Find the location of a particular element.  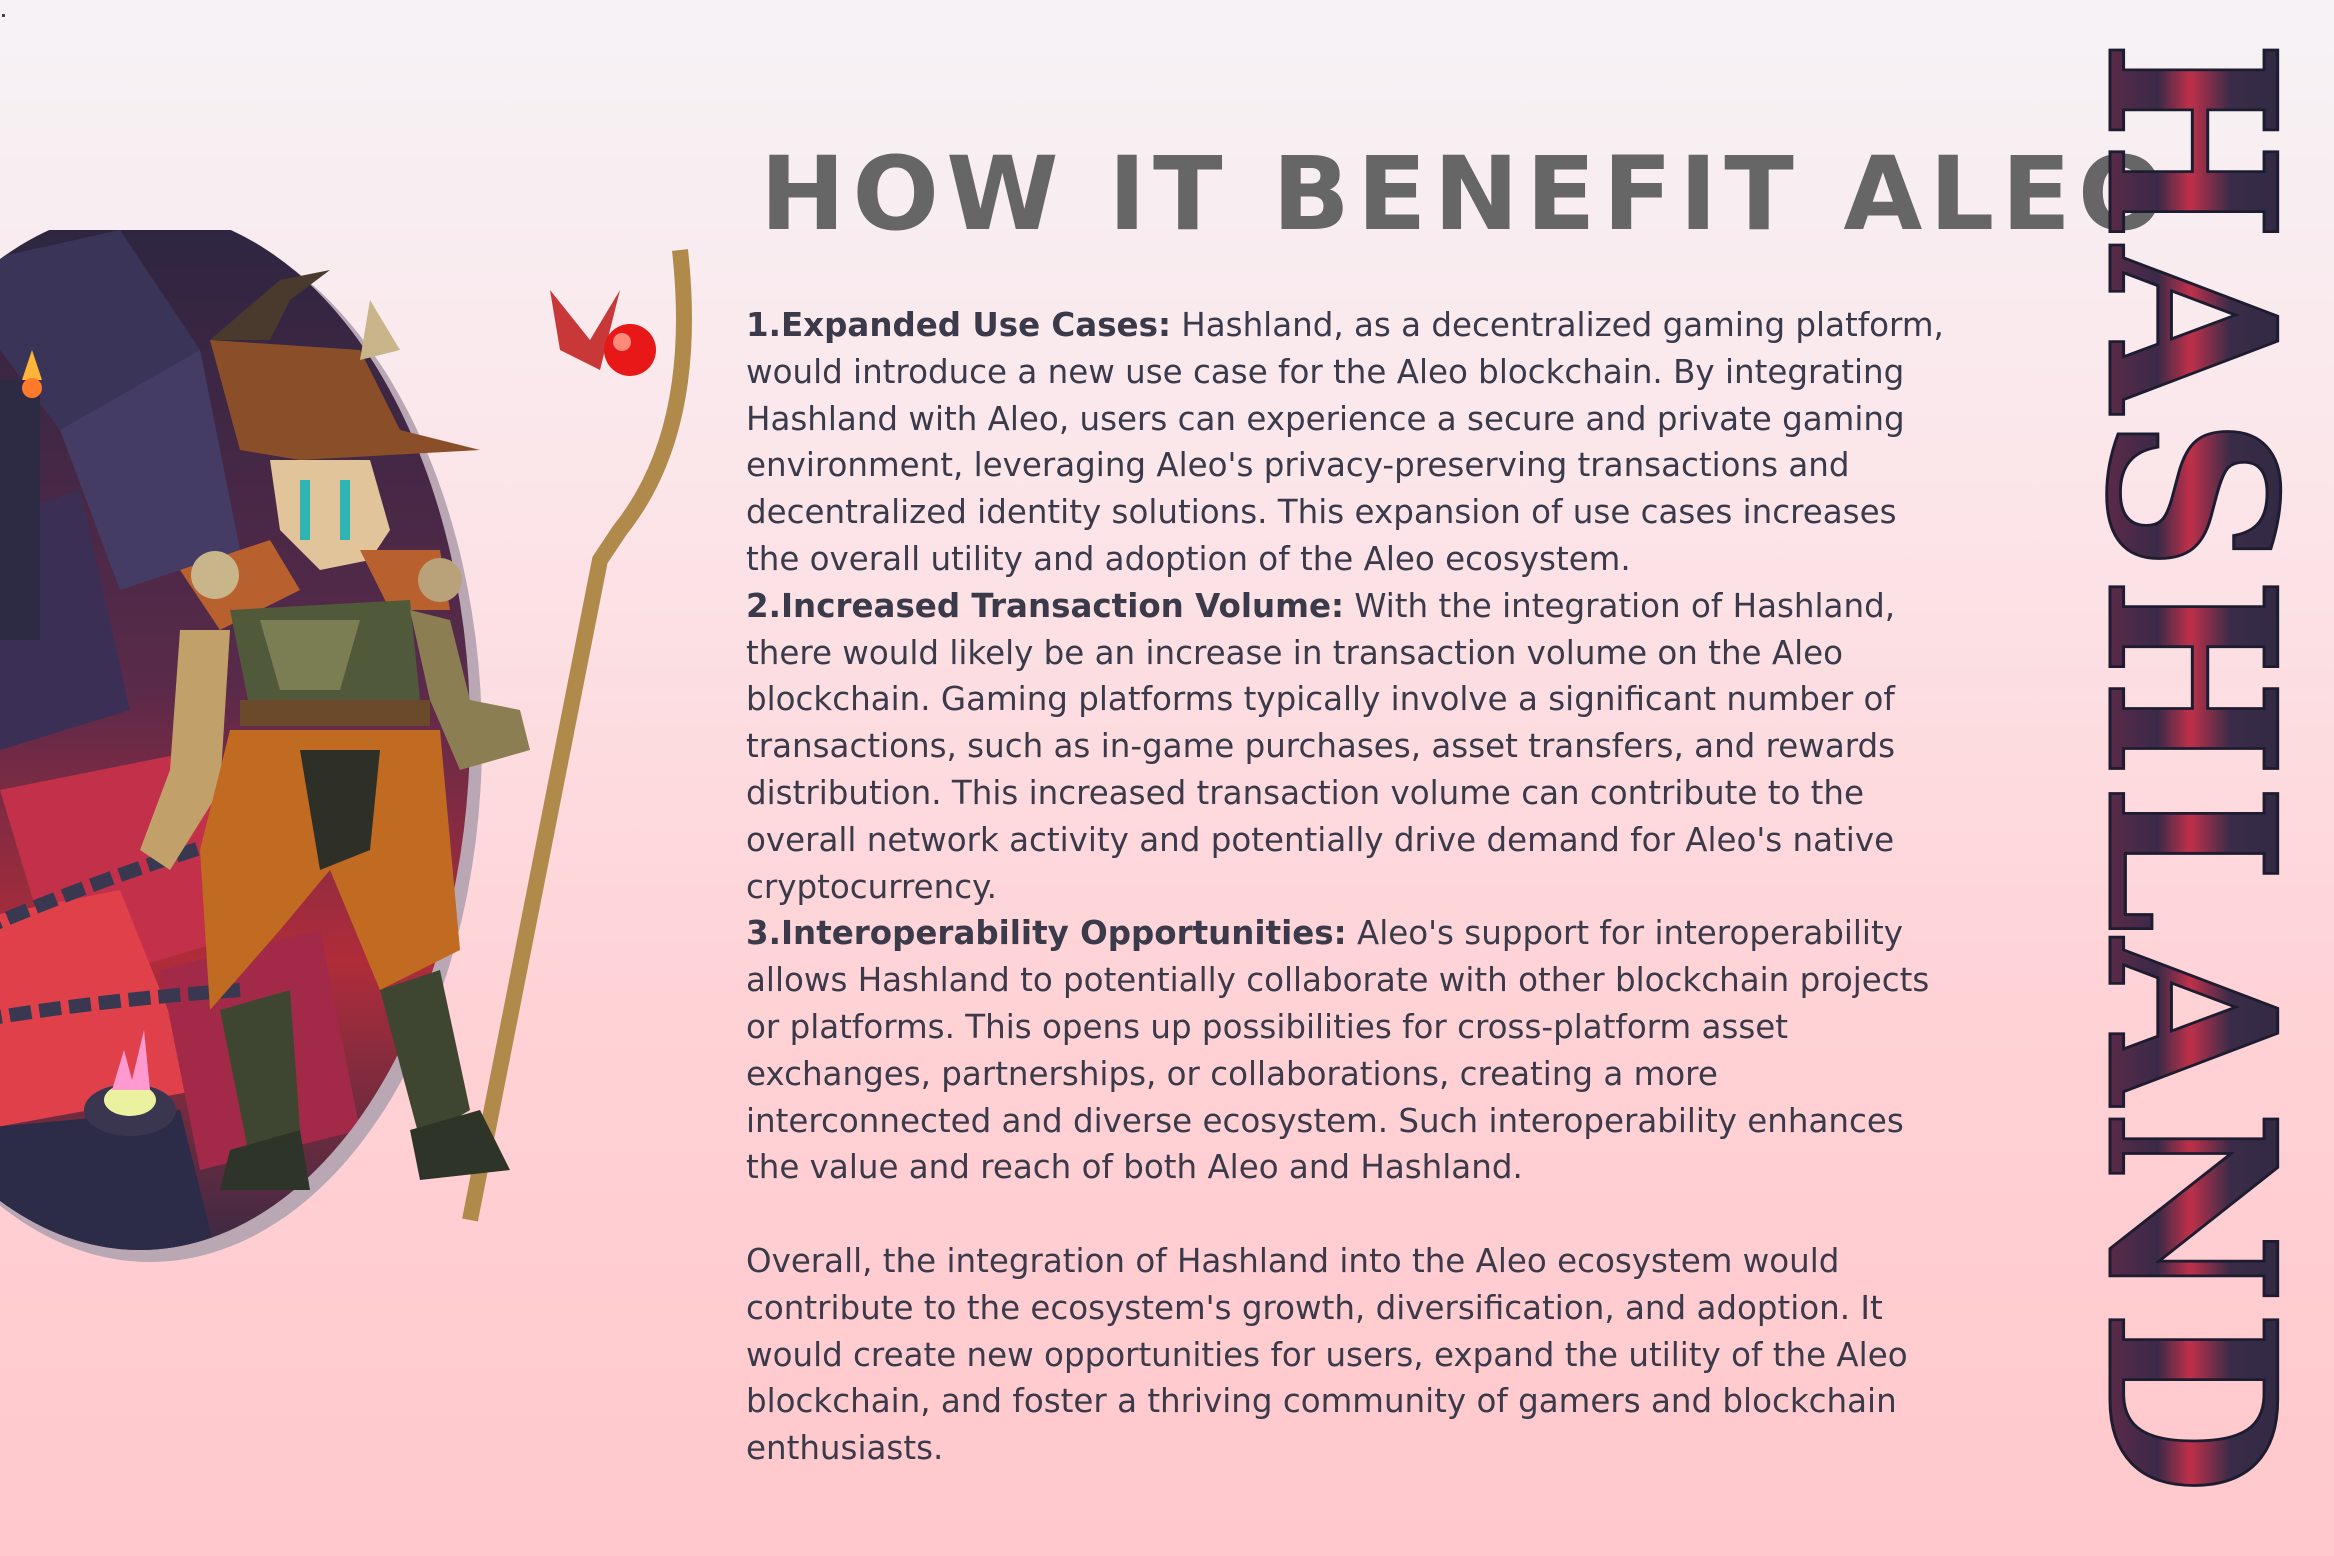

benefit-label-1: 1.Expanded Use Cases: is located at coordinates (958, 325).